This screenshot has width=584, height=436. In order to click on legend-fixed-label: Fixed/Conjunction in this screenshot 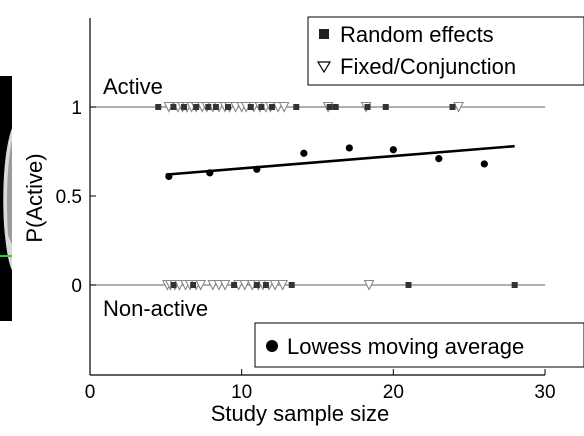, I will do `click(428, 66)`.